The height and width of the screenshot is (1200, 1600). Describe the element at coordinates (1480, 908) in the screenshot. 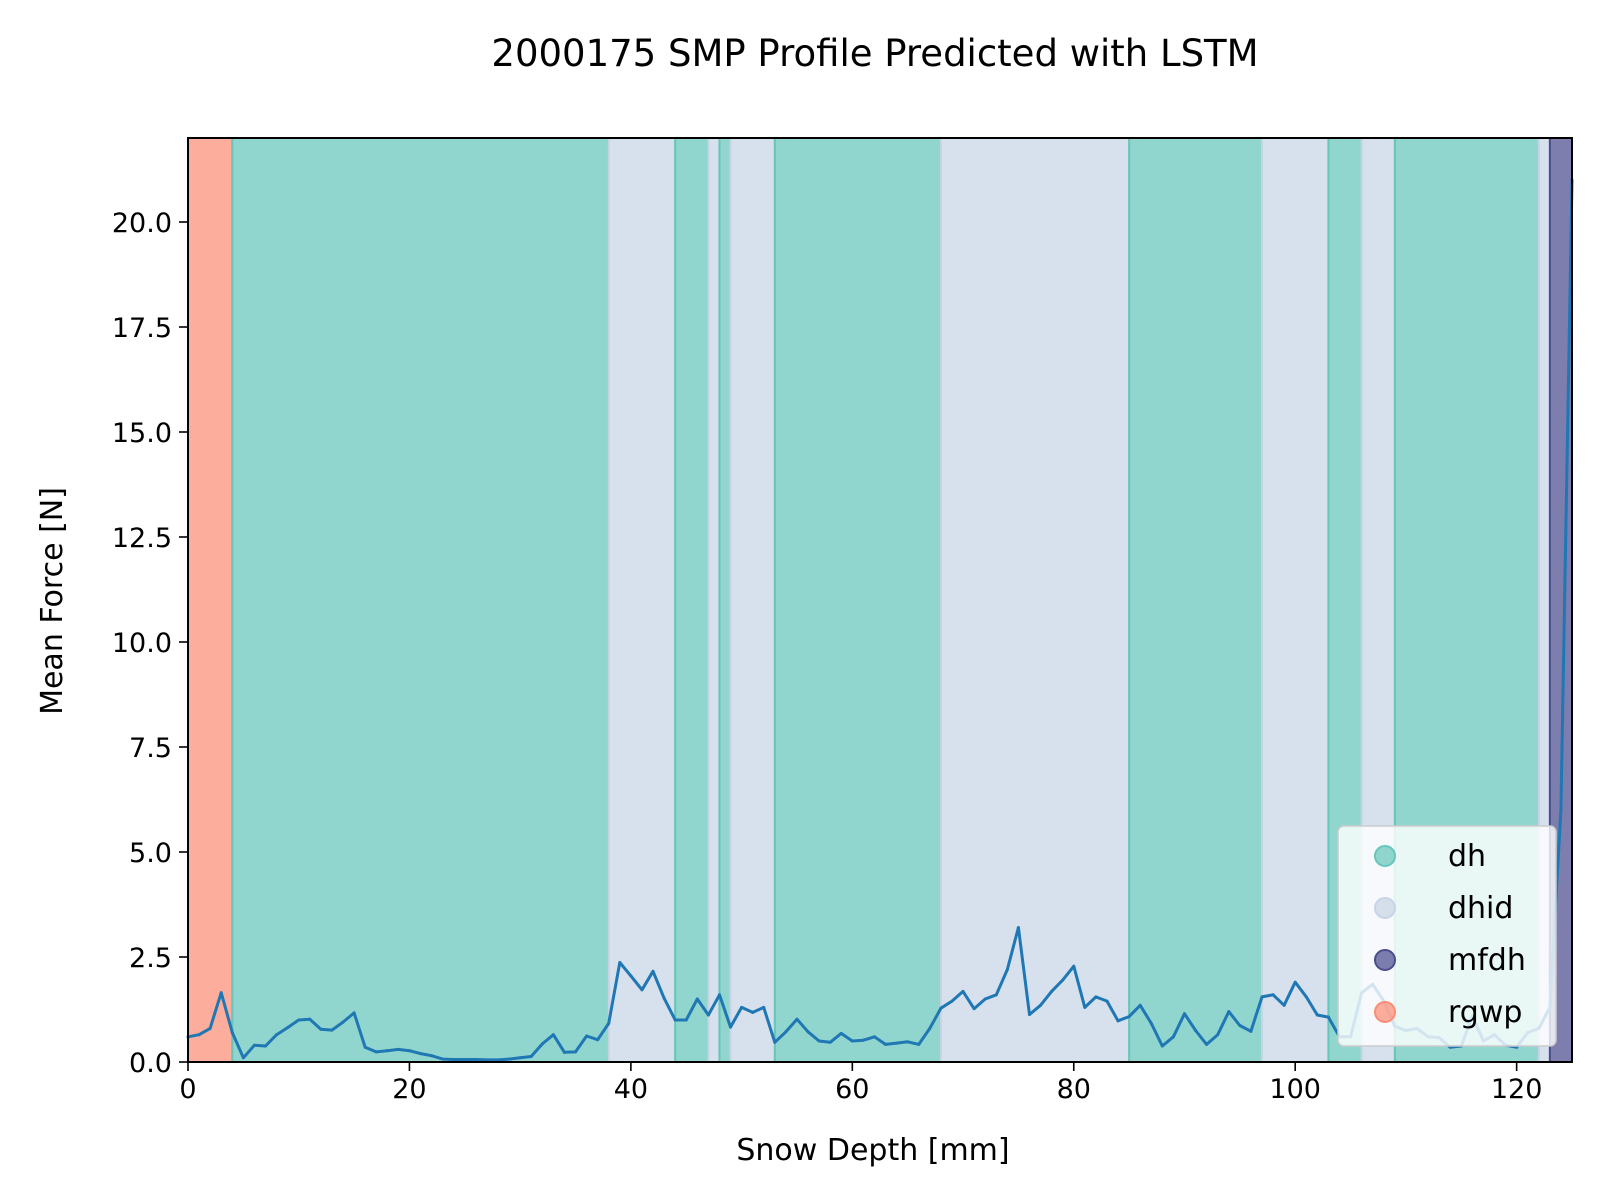

I see `legend-label-dhid: dhid` at that location.